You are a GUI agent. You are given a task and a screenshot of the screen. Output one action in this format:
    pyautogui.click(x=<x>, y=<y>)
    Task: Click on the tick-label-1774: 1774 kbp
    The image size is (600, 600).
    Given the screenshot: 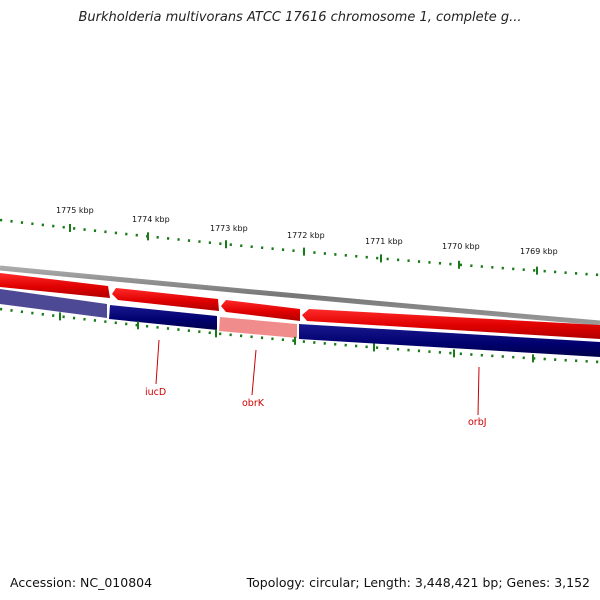 What is the action you would take?
    pyautogui.click(x=151, y=219)
    